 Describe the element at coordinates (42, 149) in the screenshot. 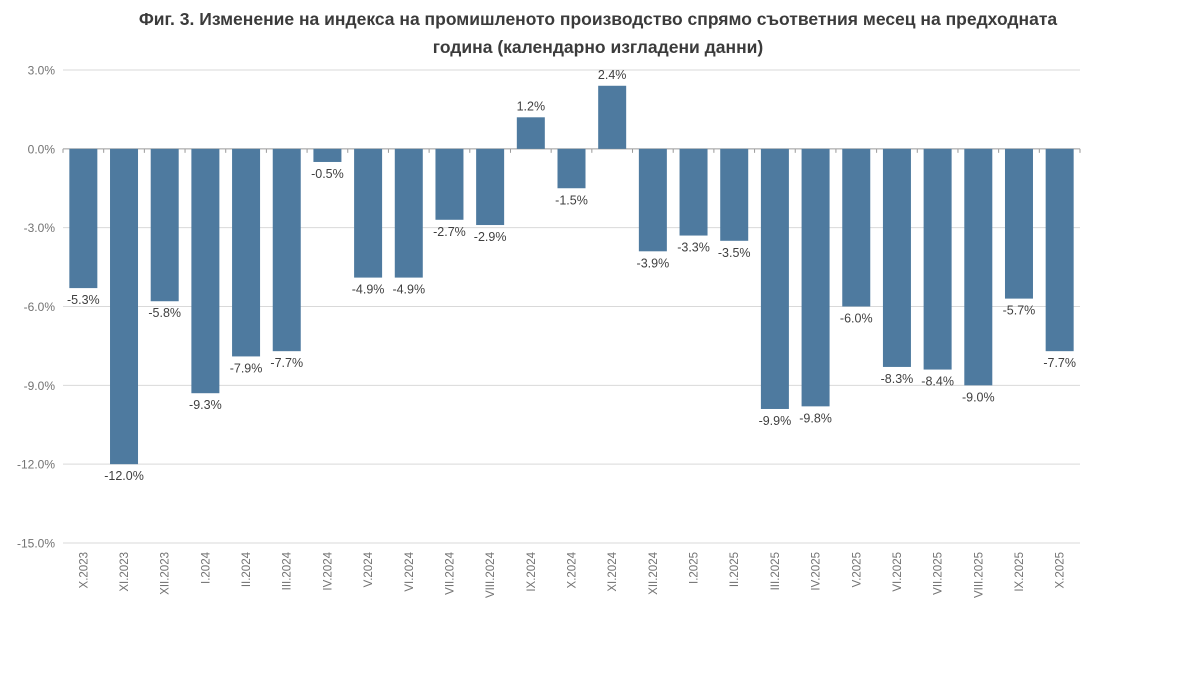

I see `y-axis-tick-label: 0.0%` at that location.